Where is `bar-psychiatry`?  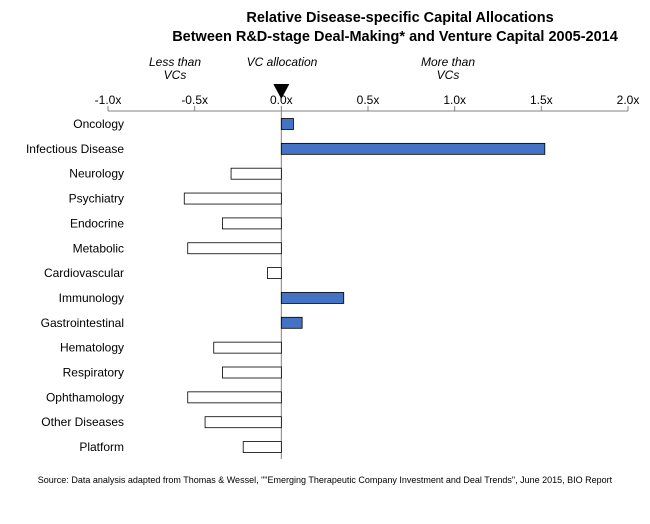 bar-psychiatry is located at coordinates (232, 198).